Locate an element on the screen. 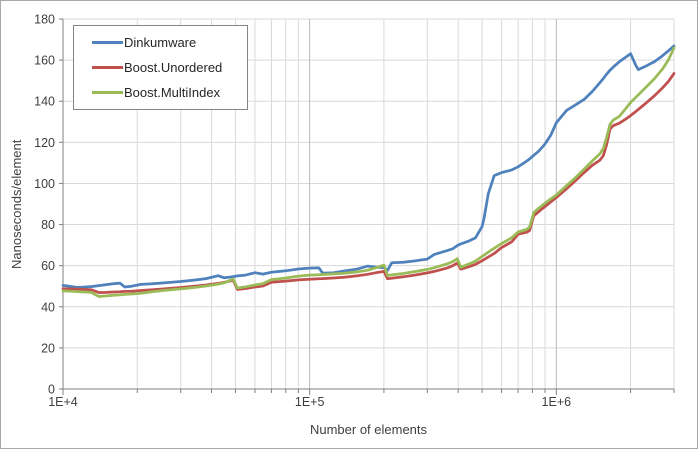 This screenshot has width=698, height=449. y-tick-label: 140 is located at coordinates (44, 102).